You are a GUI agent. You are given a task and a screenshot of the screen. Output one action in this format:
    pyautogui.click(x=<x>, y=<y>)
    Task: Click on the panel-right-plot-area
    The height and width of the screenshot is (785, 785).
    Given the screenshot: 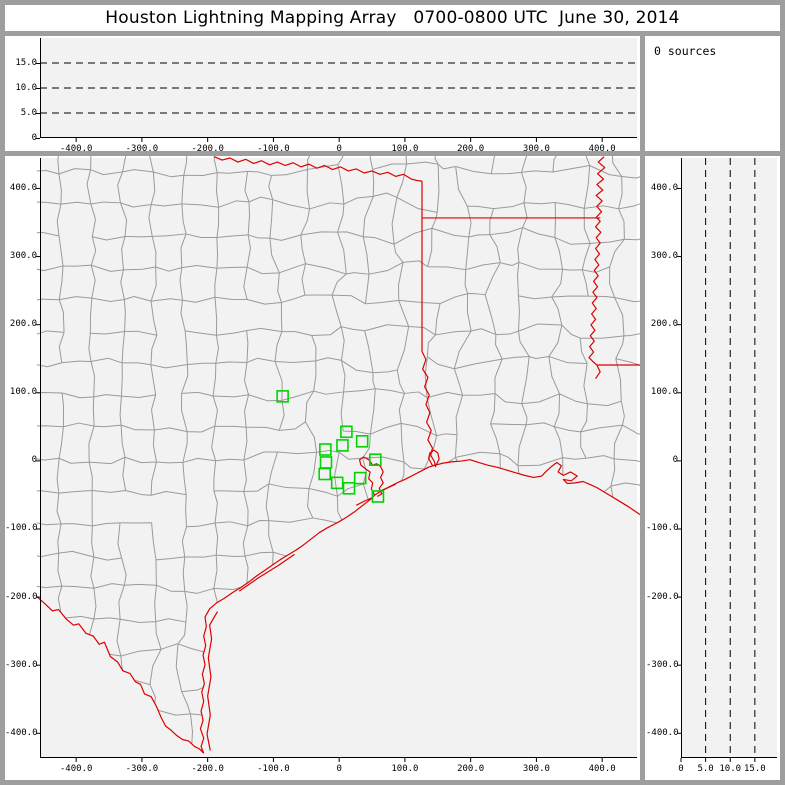 What is the action you would take?
    pyautogui.click(x=712, y=468)
    